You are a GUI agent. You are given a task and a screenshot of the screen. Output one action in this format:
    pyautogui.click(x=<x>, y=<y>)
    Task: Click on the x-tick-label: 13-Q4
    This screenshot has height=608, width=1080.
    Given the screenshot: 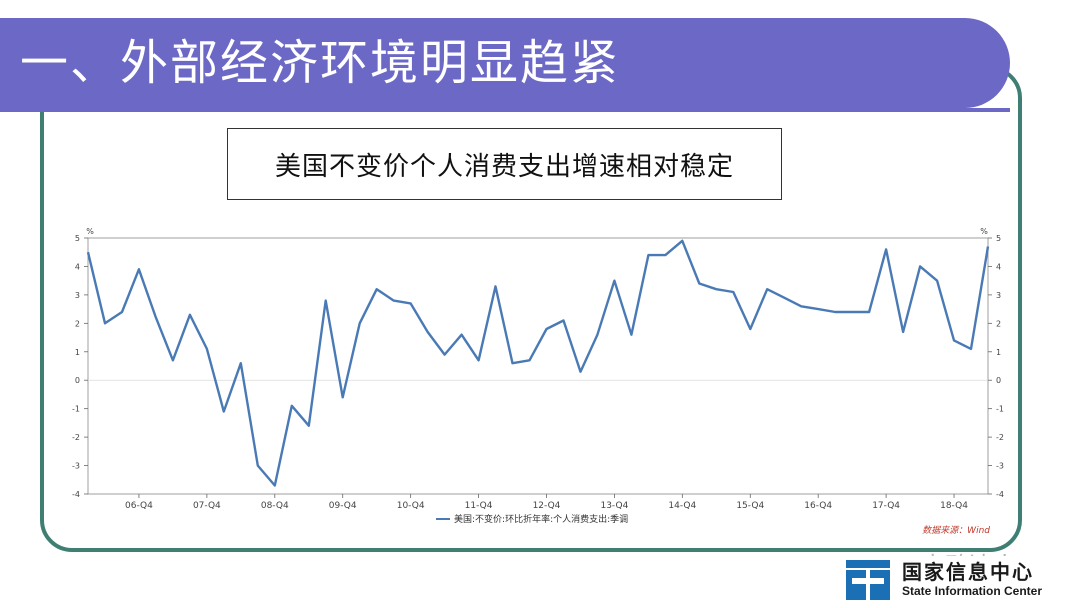 What is the action you would take?
    pyautogui.click(x=614, y=506)
    